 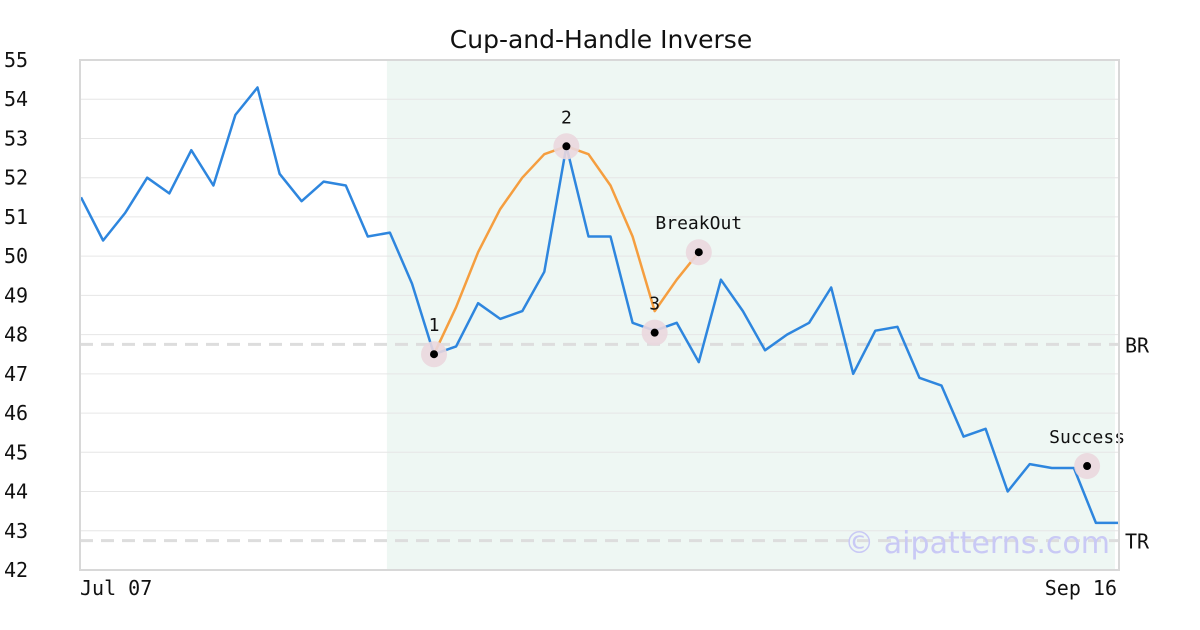 I want to click on annotation-label: 1, so click(x=434, y=325).